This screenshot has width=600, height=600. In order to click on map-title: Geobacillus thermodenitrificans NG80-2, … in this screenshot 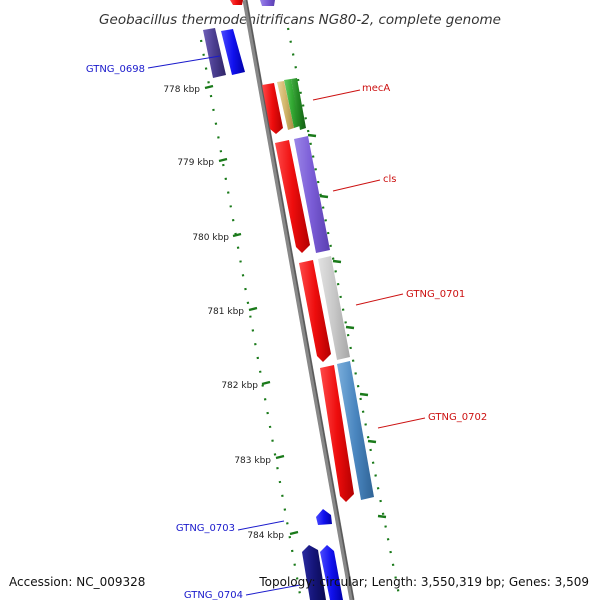, I will do `click(300, 20)`.